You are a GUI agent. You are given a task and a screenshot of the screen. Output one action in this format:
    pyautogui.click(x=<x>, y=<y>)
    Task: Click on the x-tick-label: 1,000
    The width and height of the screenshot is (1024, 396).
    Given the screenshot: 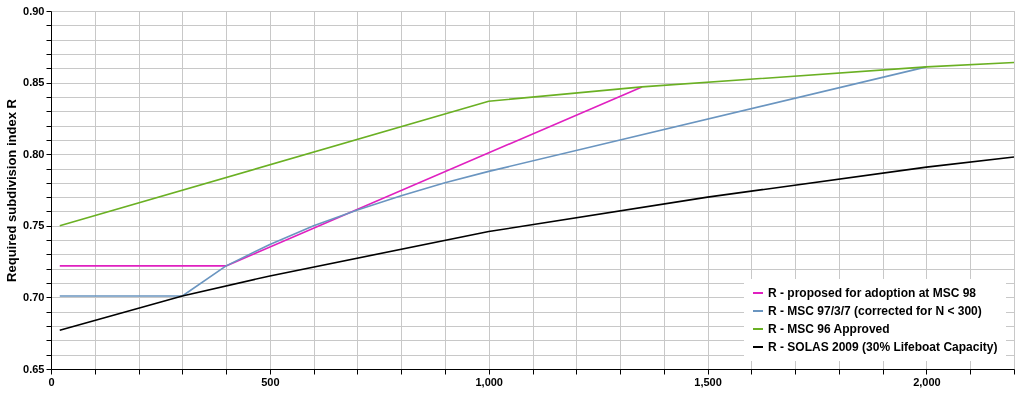 What is the action you would take?
    pyautogui.click(x=489, y=381)
    